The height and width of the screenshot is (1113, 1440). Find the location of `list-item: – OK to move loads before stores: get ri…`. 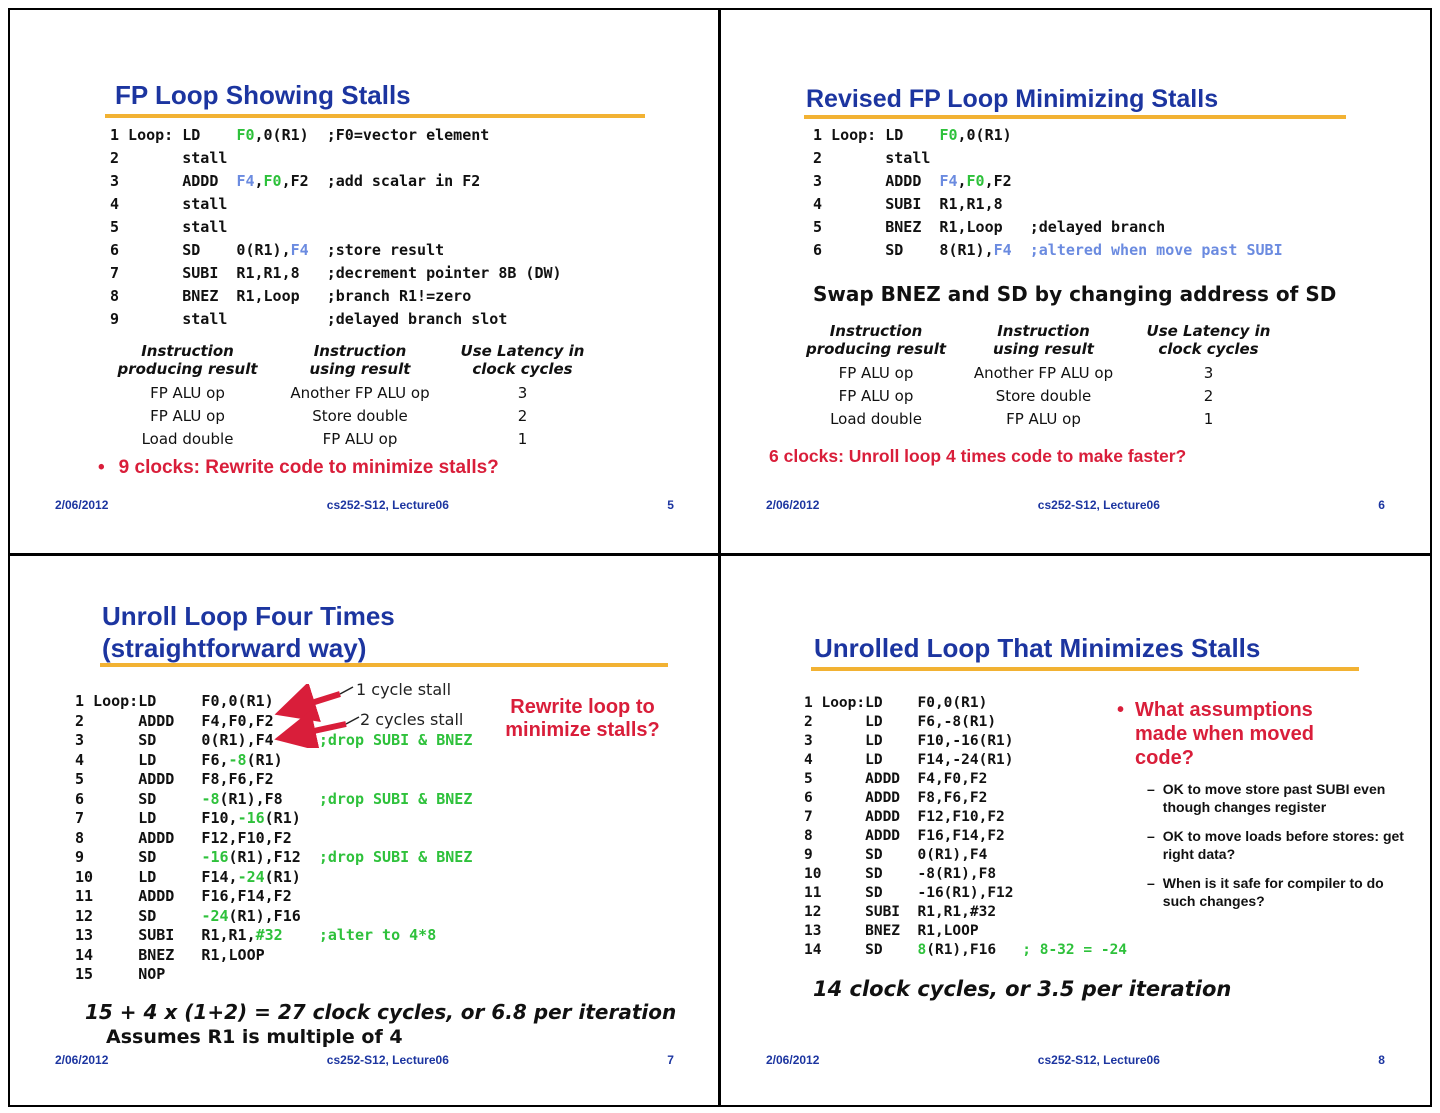

list-item: – OK to move loads before stores: get ri… is located at coordinates (1278, 845).